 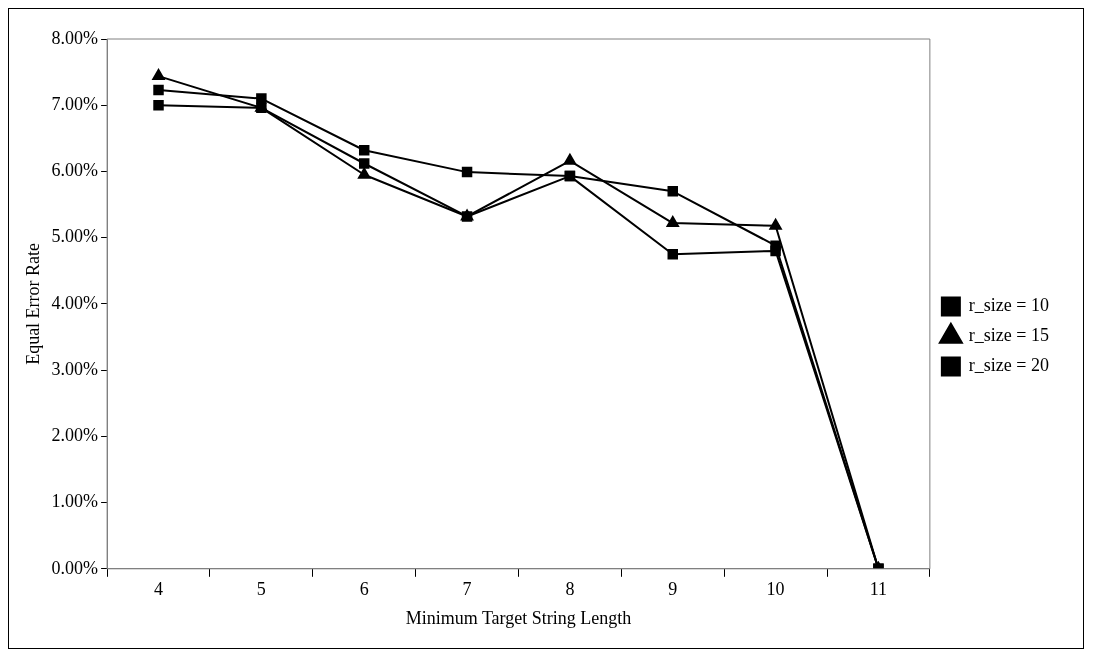 I want to click on legend-label: r_size = 20, so click(x=1009, y=365).